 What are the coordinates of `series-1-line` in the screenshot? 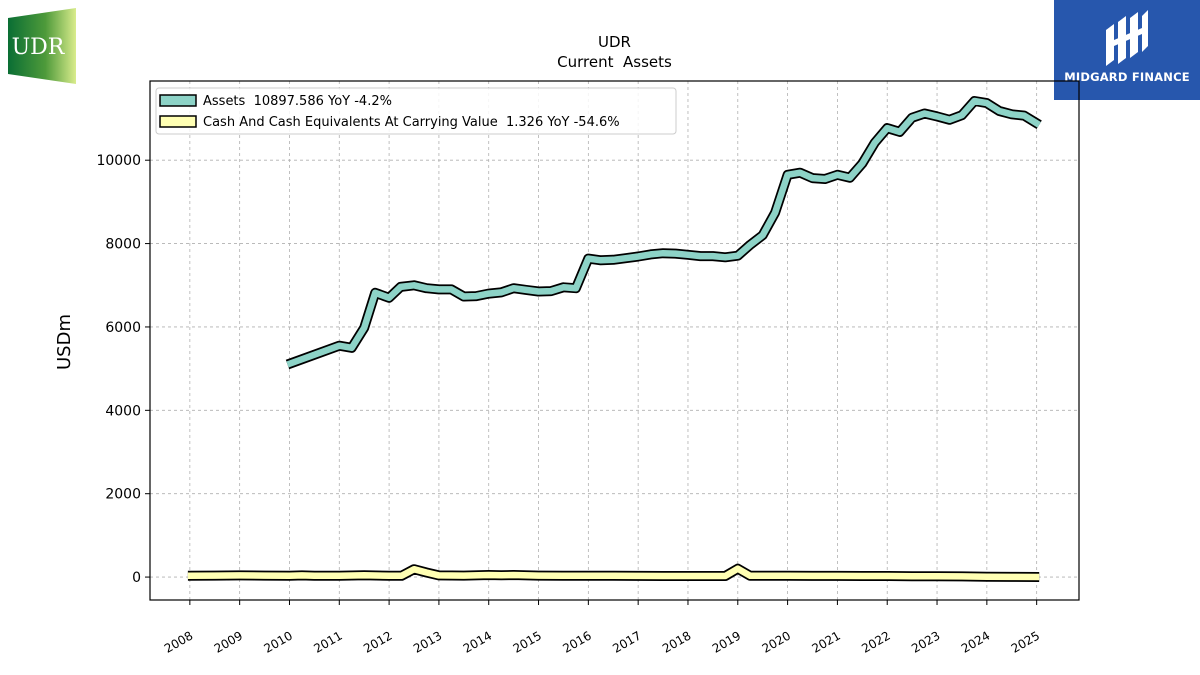 It's located at (613, 573).